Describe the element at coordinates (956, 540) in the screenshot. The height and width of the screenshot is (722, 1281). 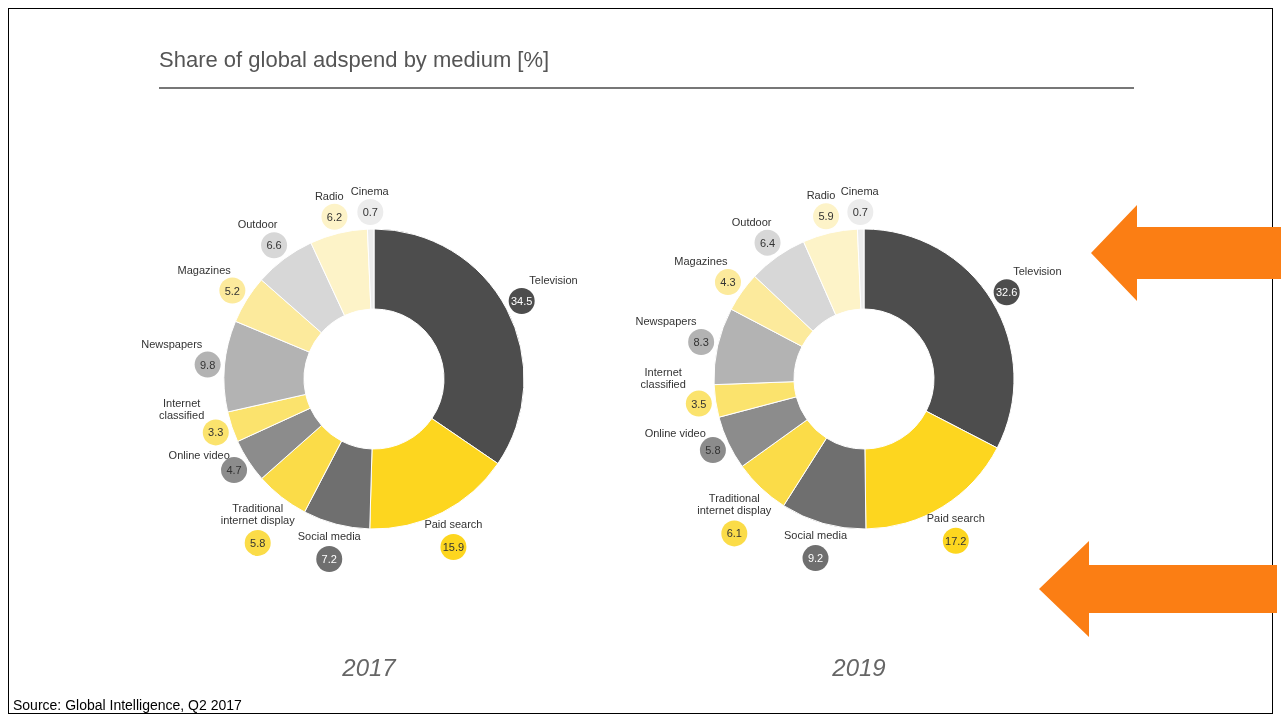
I see `data-label: 17.2` at that location.